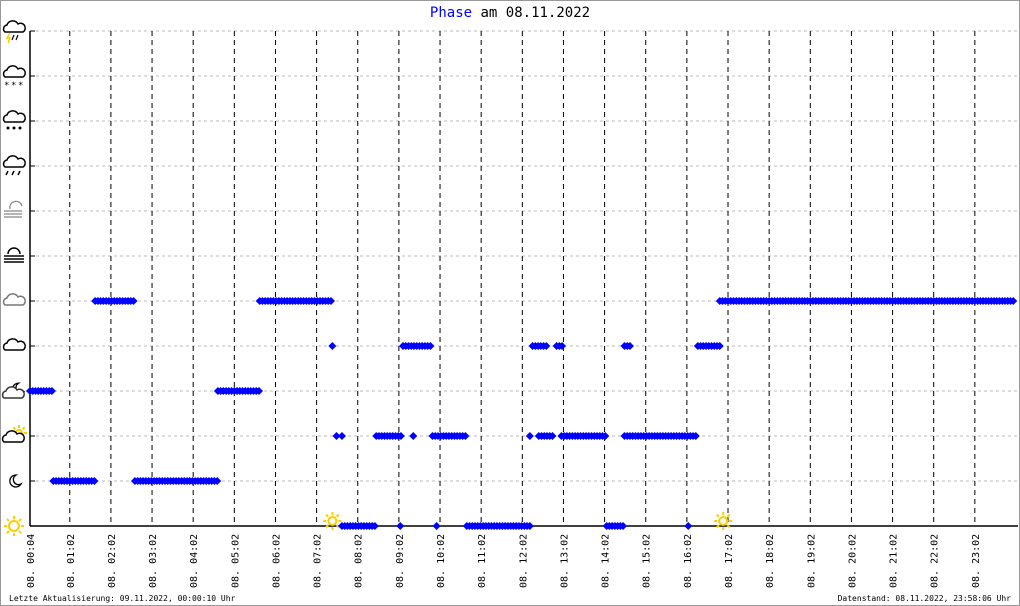 This screenshot has width=1020, height=606. Describe the element at coordinates (482, 561) in the screenshot. I see `x-tick-label: 08. 11:02` at that location.